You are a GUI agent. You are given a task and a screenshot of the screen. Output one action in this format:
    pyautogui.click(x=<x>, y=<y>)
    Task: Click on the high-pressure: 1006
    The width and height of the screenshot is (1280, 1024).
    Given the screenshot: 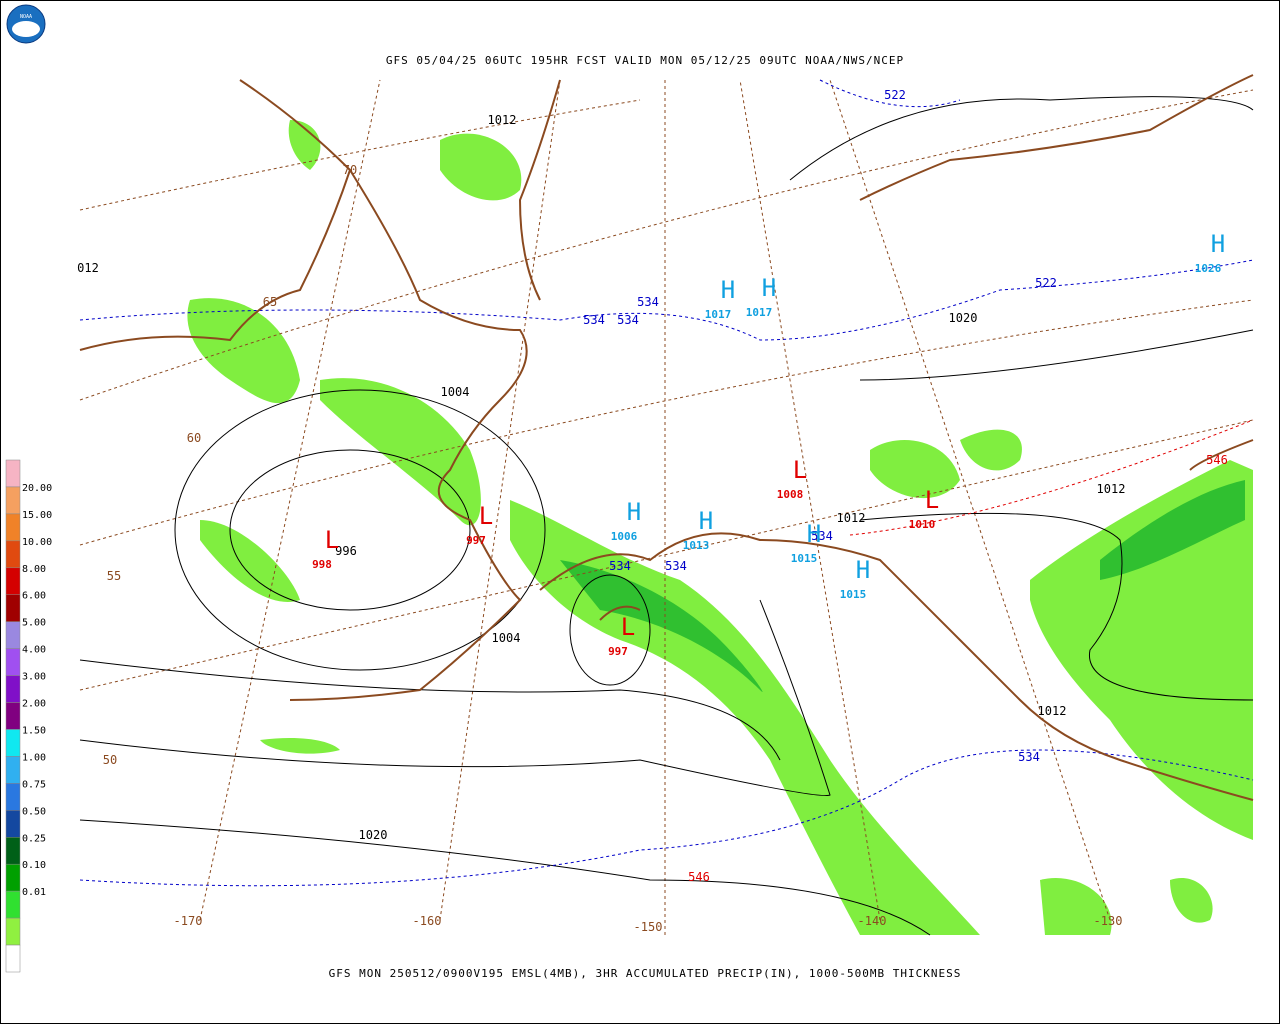 What is the action you would take?
    pyautogui.click(x=624, y=536)
    